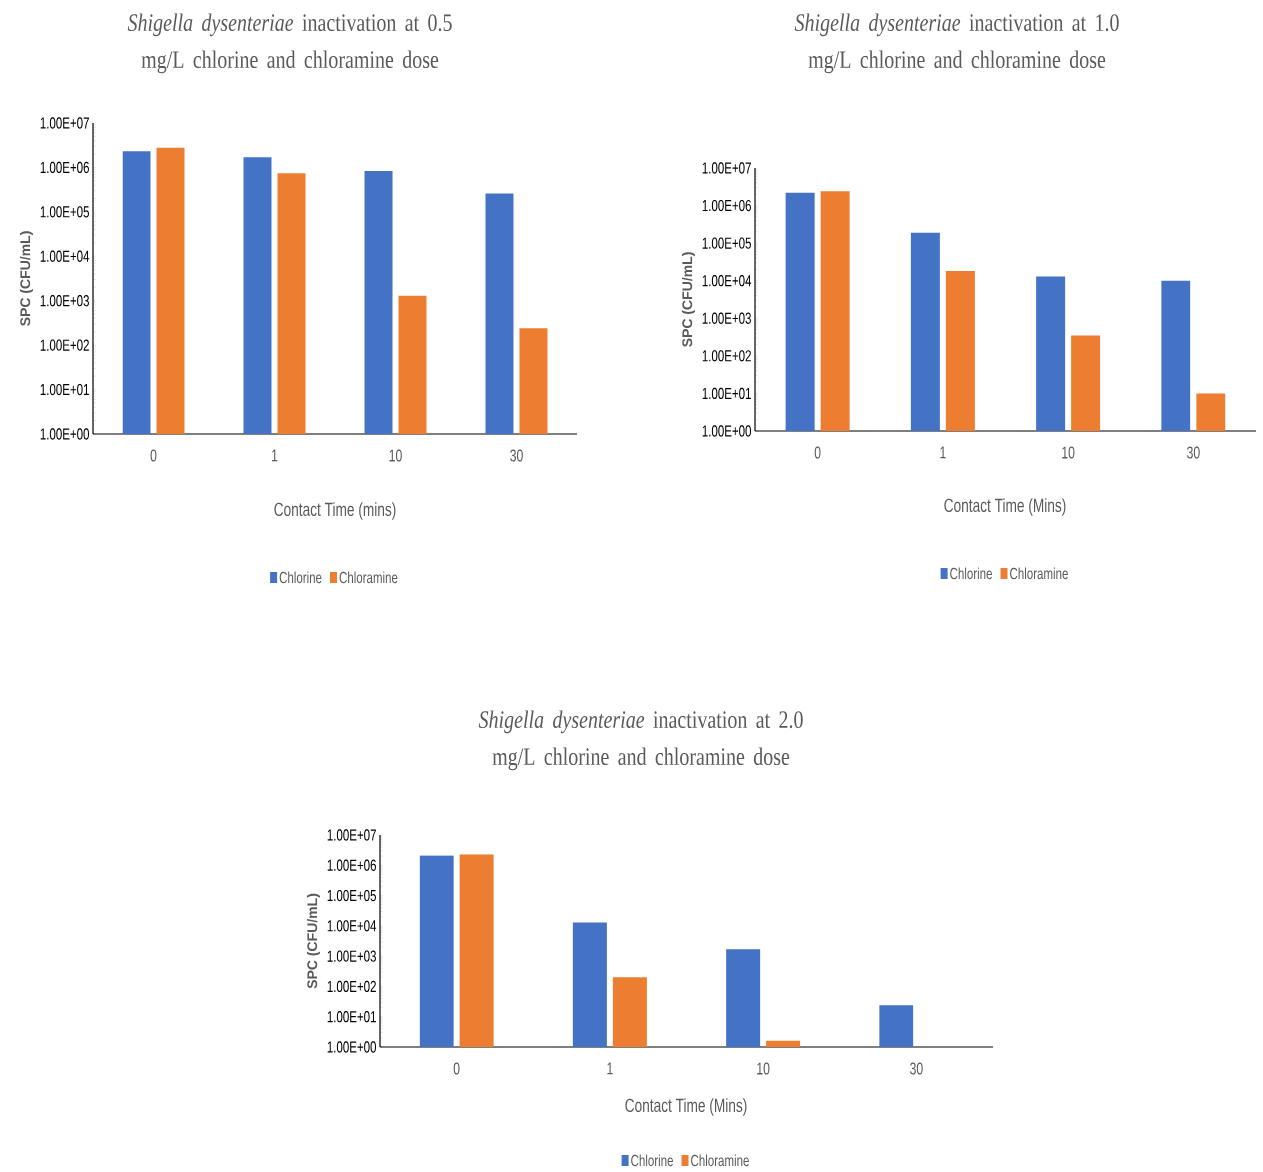 Image resolution: width=1263 pixels, height=1172 pixels. What do you see at coordinates (335, 511) in the screenshot?
I see `x-axis-title: Contact Time (mins)` at bounding box center [335, 511].